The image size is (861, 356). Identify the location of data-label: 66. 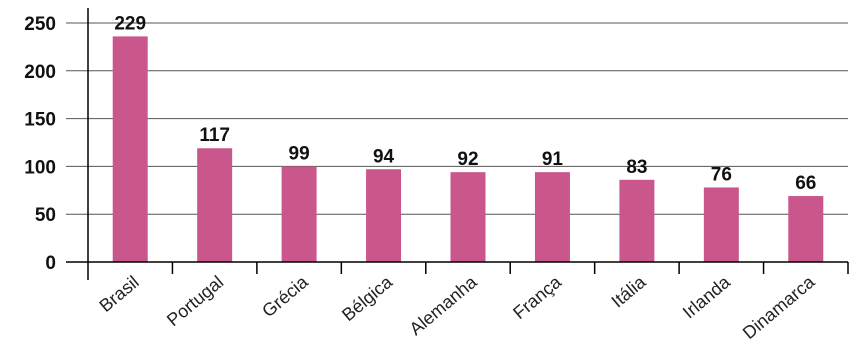
(805, 183).